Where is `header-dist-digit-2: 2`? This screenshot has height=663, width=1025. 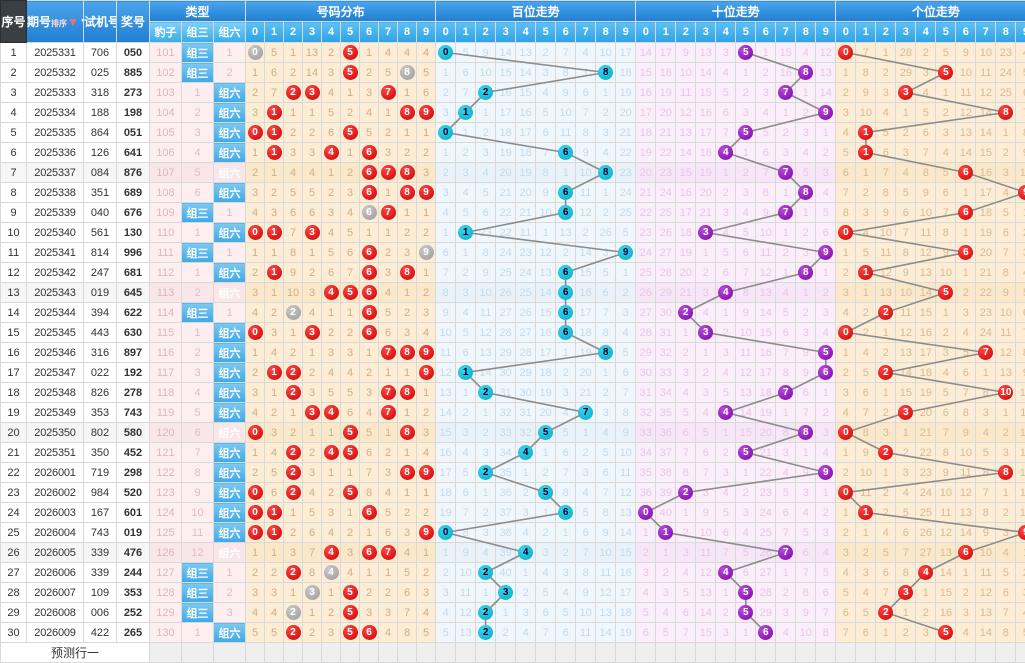
header-dist-digit-2: 2 is located at coordinates (293, 32).